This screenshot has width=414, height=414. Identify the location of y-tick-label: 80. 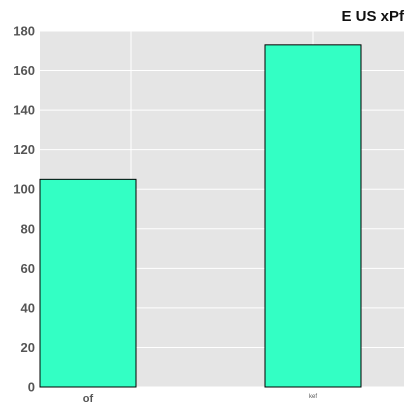
(28, 228).